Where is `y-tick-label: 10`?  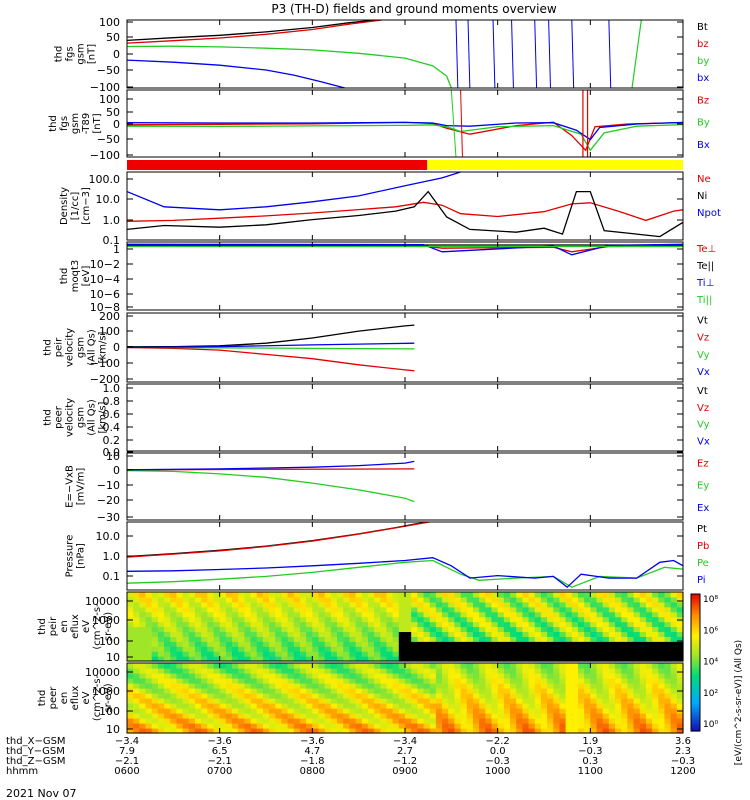
y-tick-label: 10 is located at coordinates (113, 456).